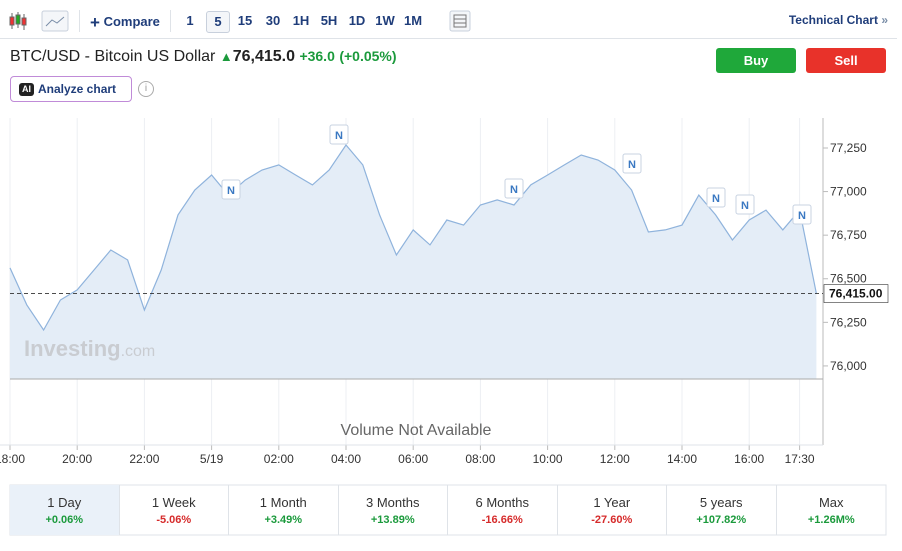 The width and height of the screenshot is (902, 551). I want to click on interval-button: 30, so click(273, 20).